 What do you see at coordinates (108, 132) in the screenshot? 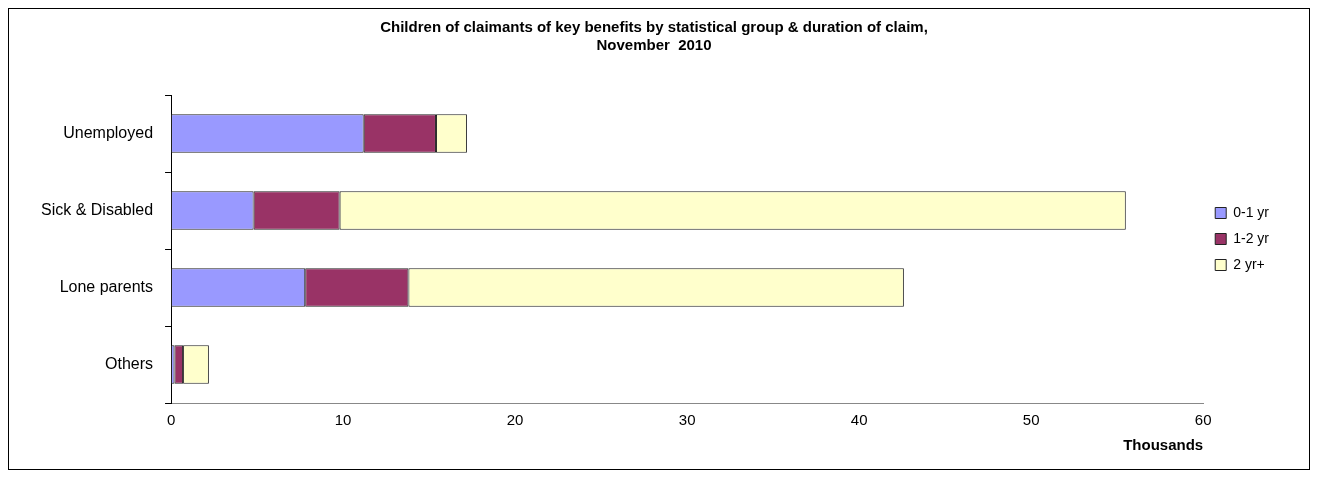
I see `y-tick-label: Unemployed` at bounding box center [108, 132].